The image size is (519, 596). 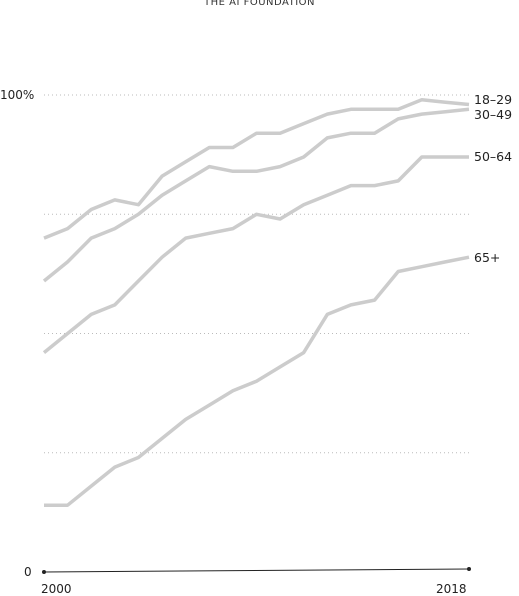 I want to click on y-tick-100: 100%, so click(x=17, y=95).